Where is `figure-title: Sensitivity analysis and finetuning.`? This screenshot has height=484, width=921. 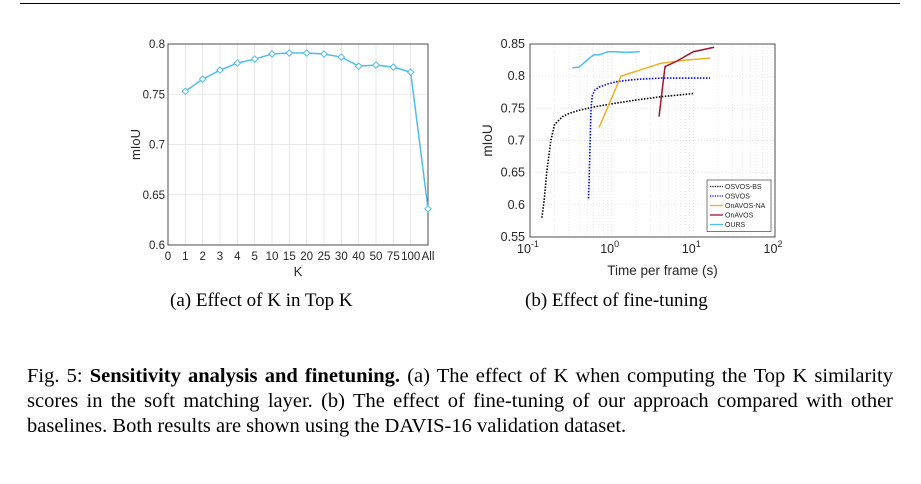 figure-title: Sensitivity analysis and finetuning. is located at coordinates (245, 376).